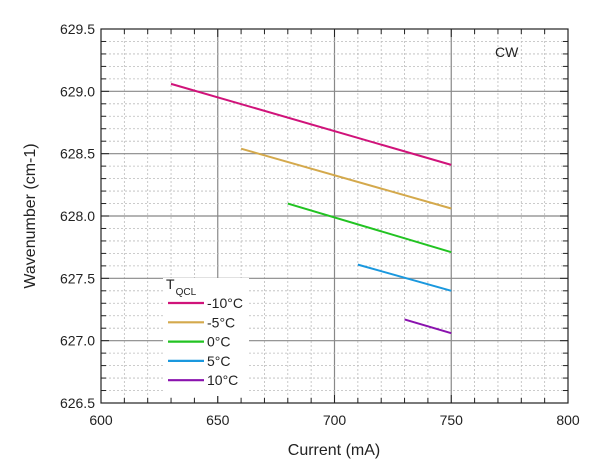 The height and width of the screenshot is (473, 600). Describe the element at coordinates (186, 292) in the screenshot. I see `legend-title-subscript: QCL` at that location.